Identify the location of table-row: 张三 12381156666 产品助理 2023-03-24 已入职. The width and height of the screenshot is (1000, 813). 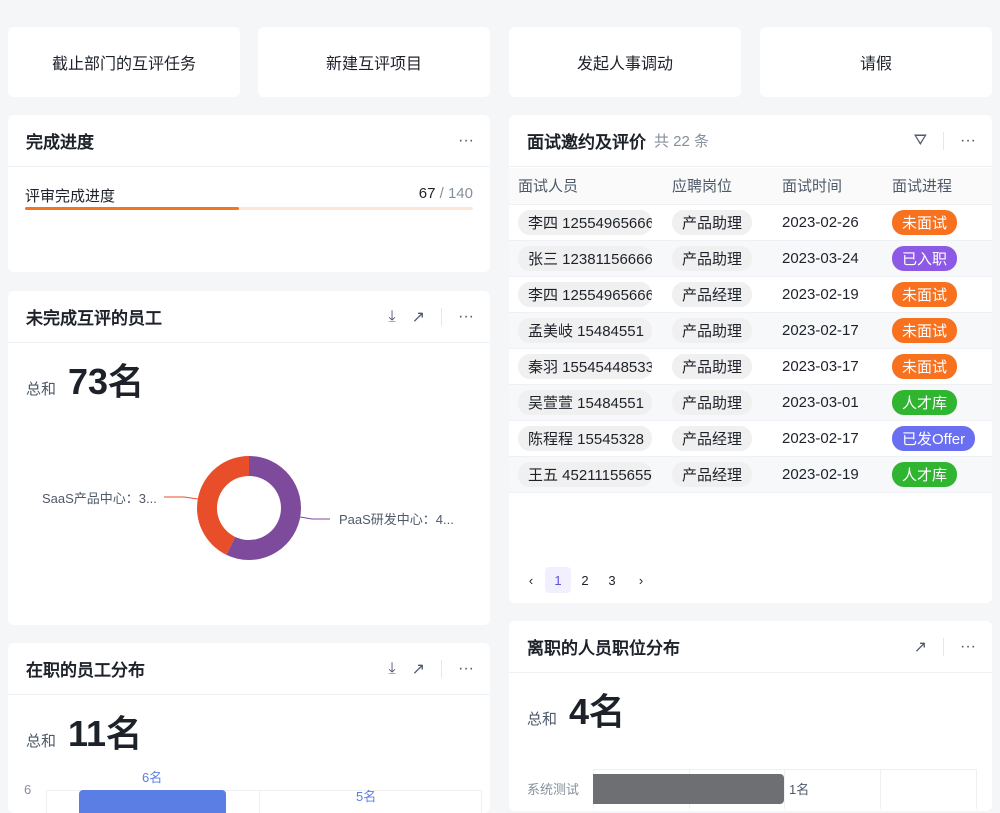
(750, 258).